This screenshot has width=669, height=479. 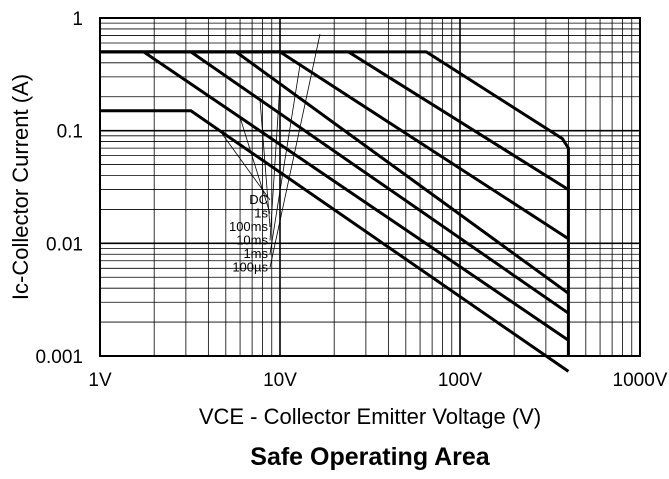 I want to click on chart-title: Safe Operating Area, so click(x=370, y=457).